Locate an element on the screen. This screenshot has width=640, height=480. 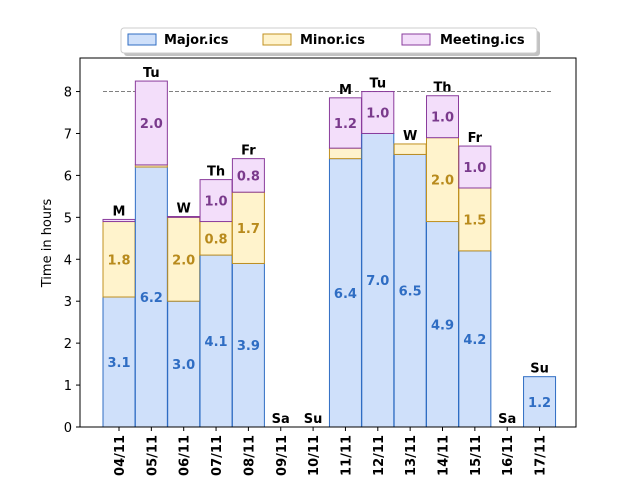
x-tick-label: 09/11 is located at coordinates (282, 455).